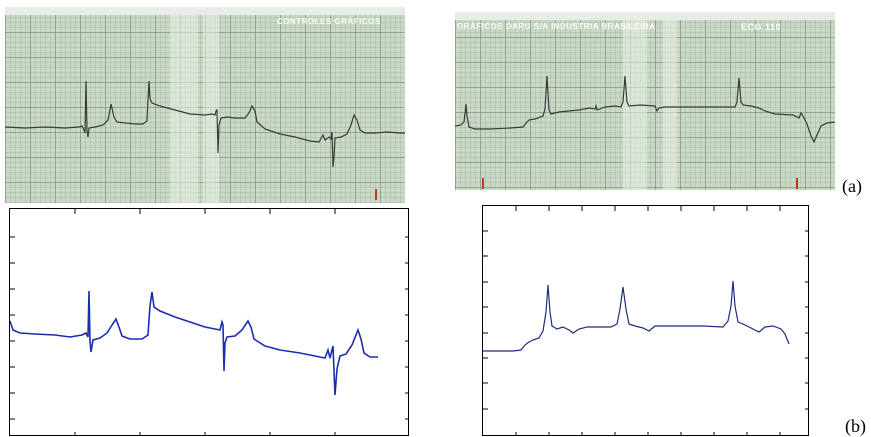 The image size is (871, 437). Describe the element at coordinates (852, 186) in the screenshot. I see `panel-label-a: (a)` at that location.